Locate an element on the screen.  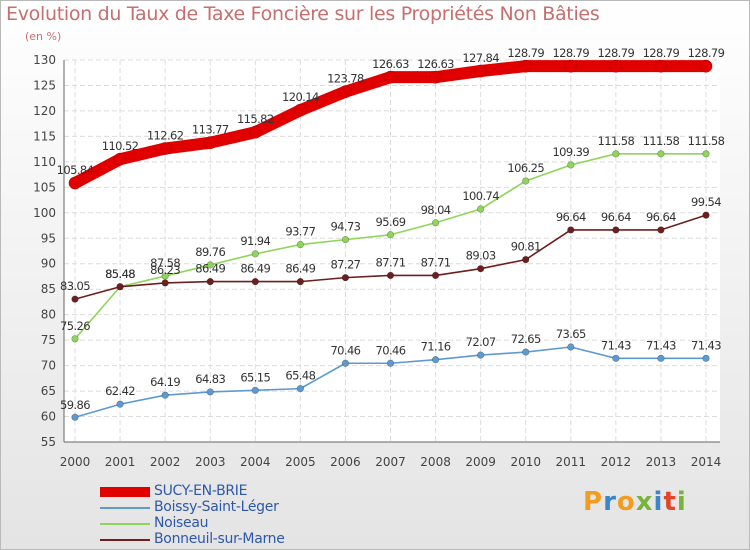
data-label: 89.03 is located at coordinates (481, 256).